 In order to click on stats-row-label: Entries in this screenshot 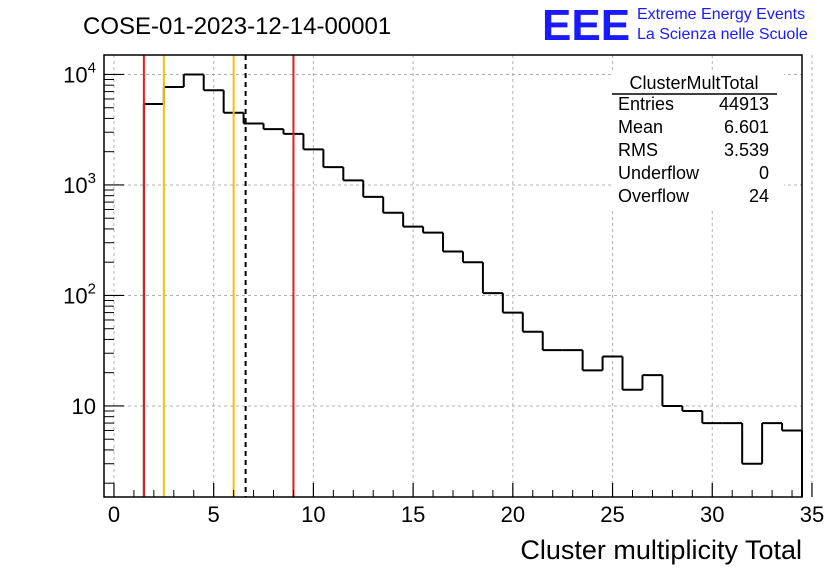, I will do `click(646, 104)`.